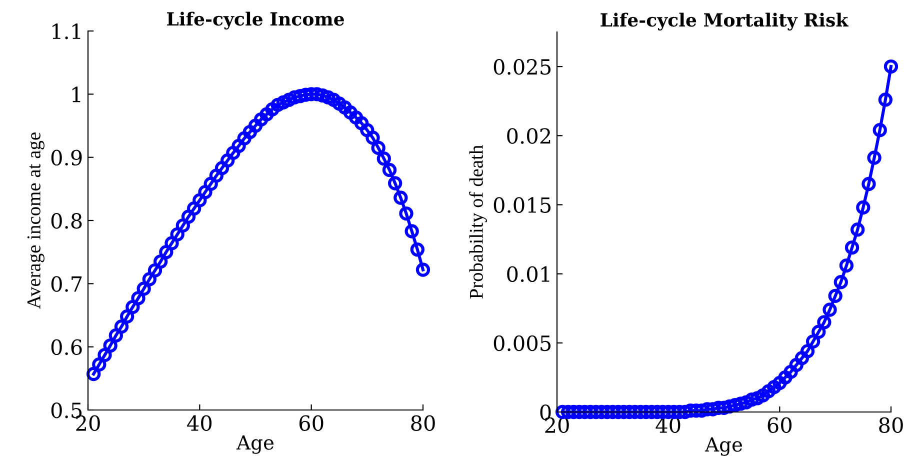 Image resolution: width=904 pixels, height=463 pixels. Describe the element at coordinates (528, 136) in the screenshot. I see `y-tick-label: 0.02` at that location.